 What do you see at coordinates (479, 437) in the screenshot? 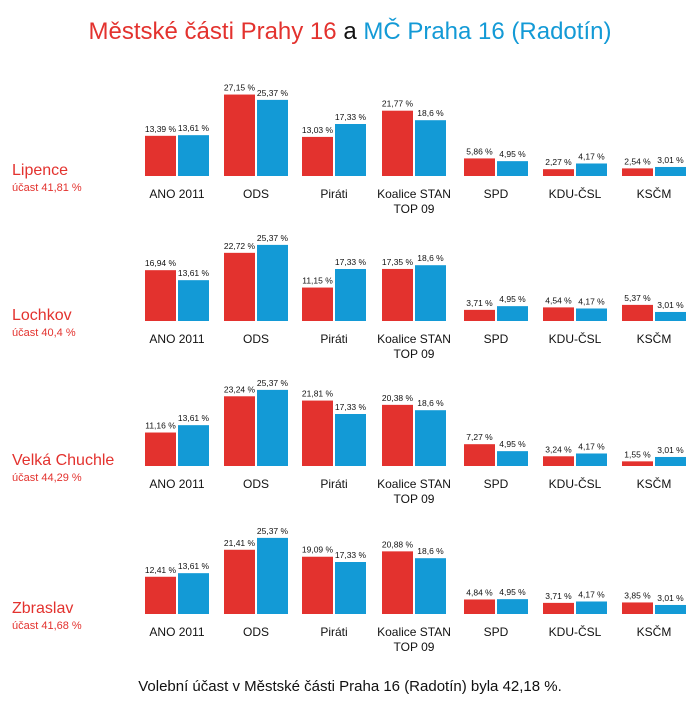
I see `data-label: 7,27 %` at bounding box center [479, 437].